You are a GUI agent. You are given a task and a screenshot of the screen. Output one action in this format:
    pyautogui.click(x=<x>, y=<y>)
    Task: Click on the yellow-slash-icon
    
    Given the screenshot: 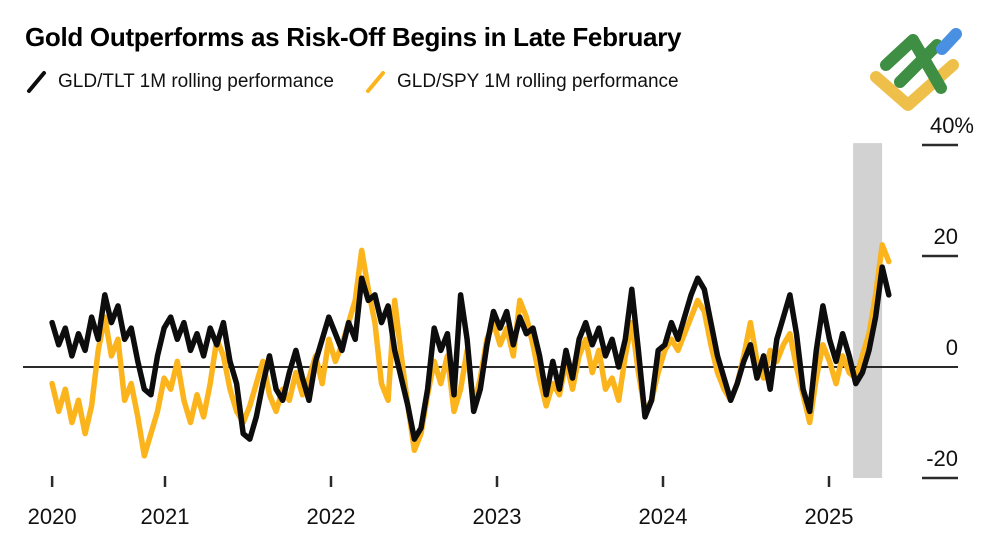 What is the action you would take?
    pyautogui.click(x=375, y=82)
    